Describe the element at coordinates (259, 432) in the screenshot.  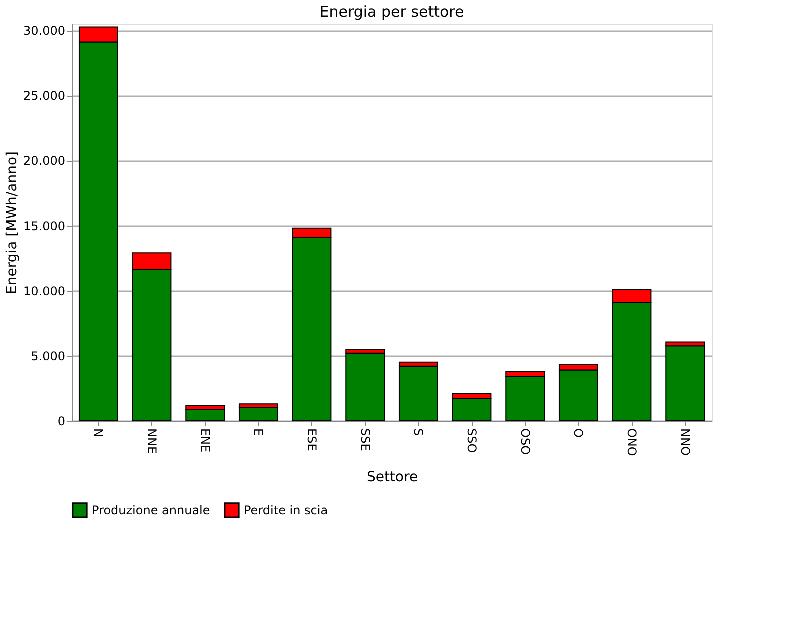
I see `x-tick-label: E` at that location.